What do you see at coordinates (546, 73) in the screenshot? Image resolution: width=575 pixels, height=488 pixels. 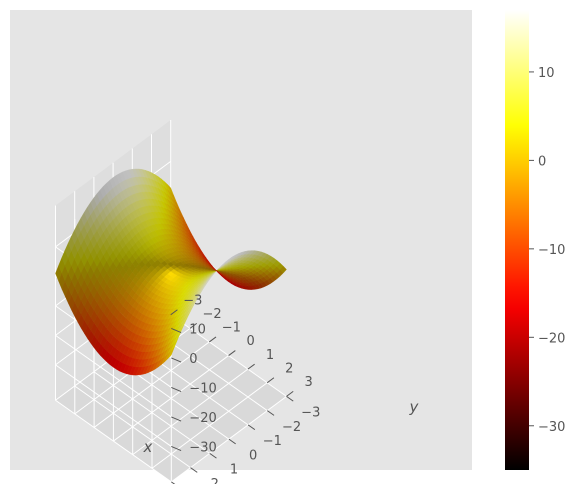 I see `colorbar-tick-label: 10` at bounding box center [546, 73].